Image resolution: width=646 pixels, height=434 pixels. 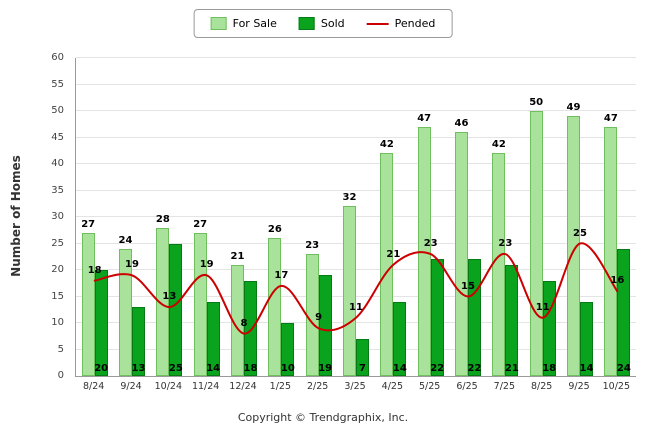 I want to click on pended-swatch-icon, so click(x=377, y=23).